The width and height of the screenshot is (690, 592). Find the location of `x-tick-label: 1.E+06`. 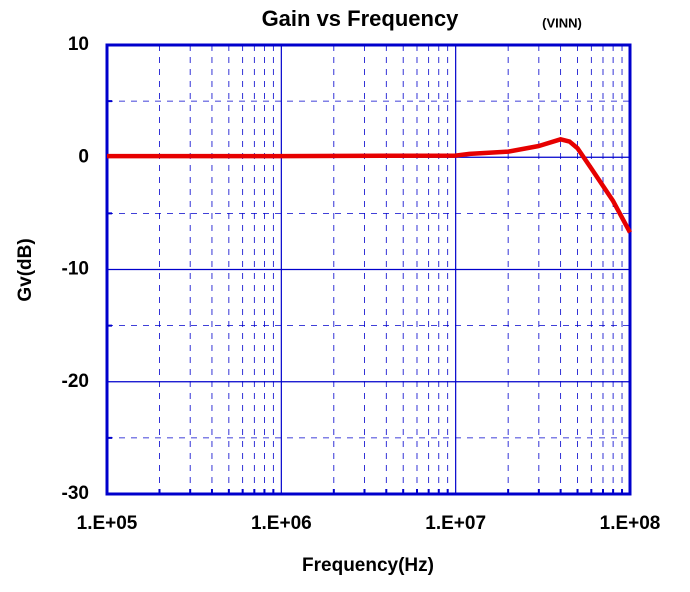

x-tick-label: 1.E+06 is located at coordinates (281, 523).